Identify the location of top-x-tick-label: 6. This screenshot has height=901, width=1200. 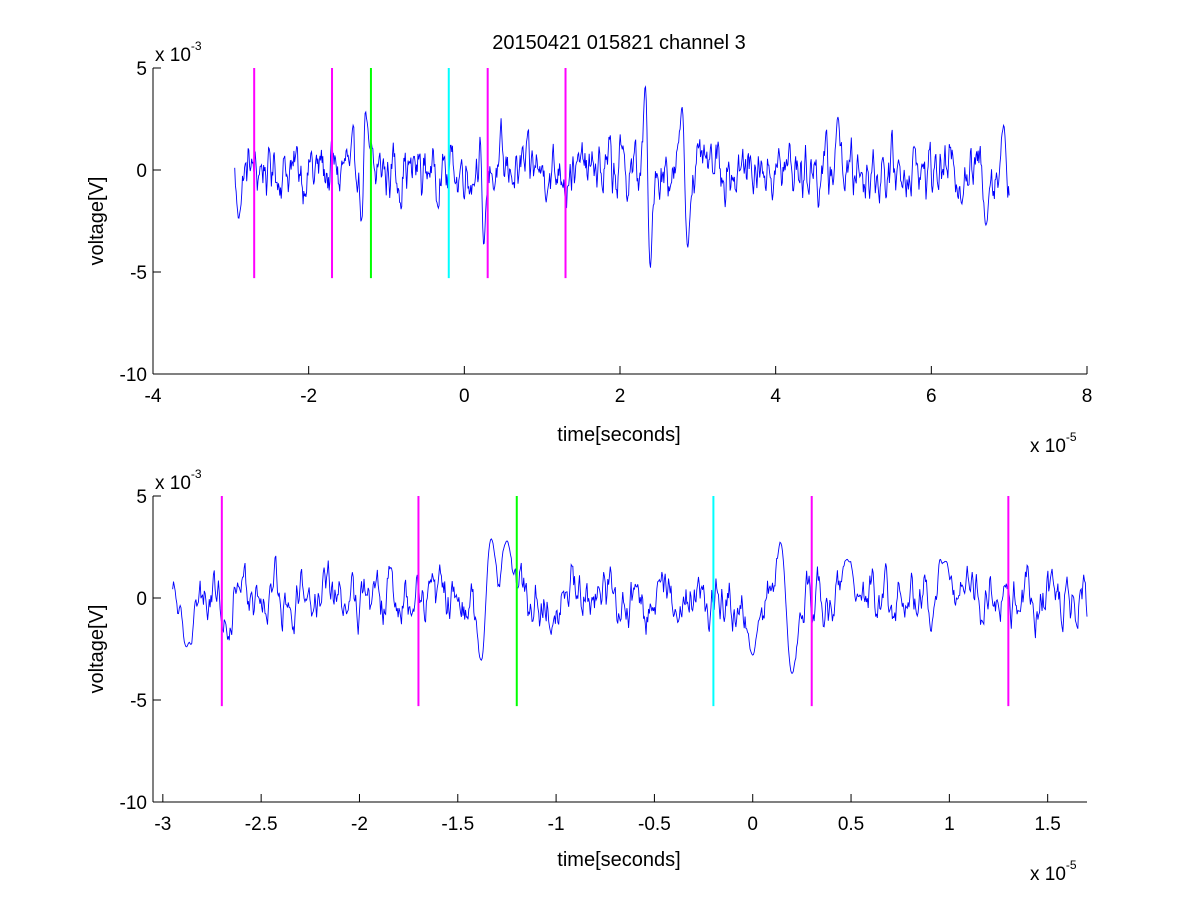
(931, 396).